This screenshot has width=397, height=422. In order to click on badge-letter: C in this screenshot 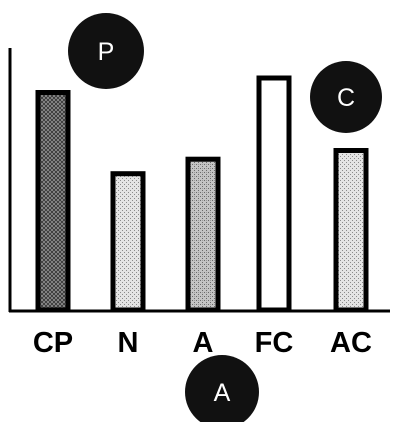, I will do `click(346, 98)`.